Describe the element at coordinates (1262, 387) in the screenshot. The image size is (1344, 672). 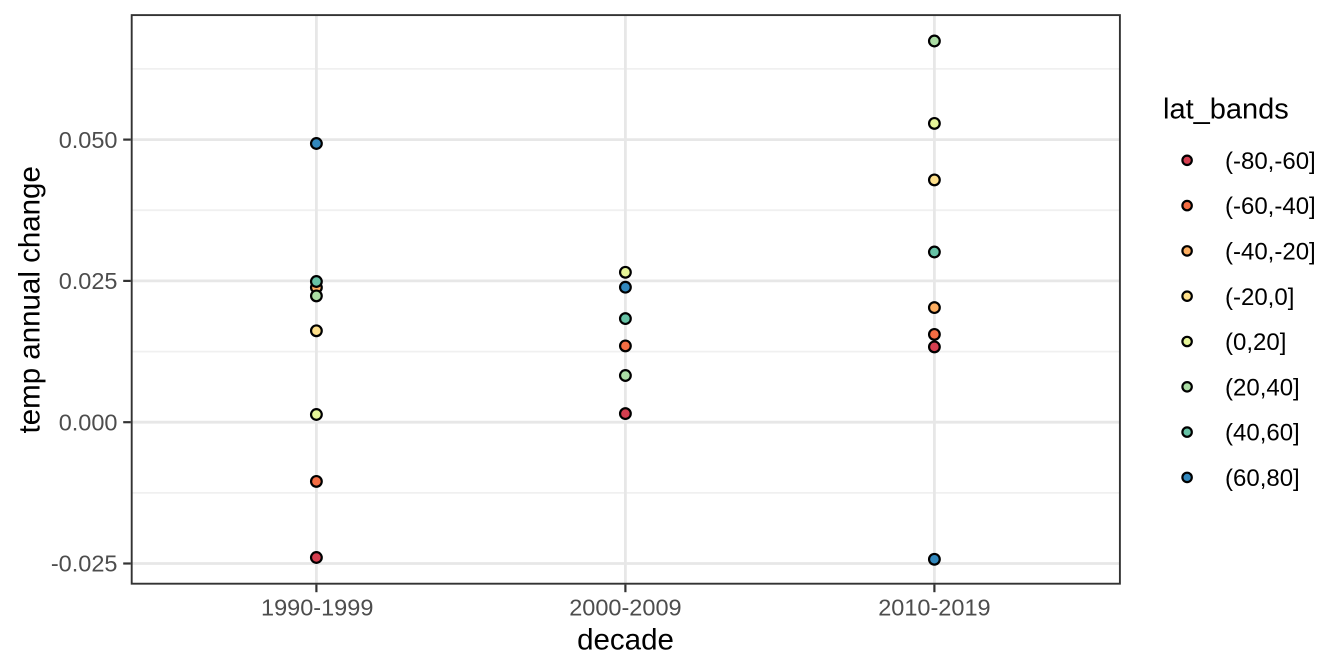
I see `svg-text: (20,40]` at that location.